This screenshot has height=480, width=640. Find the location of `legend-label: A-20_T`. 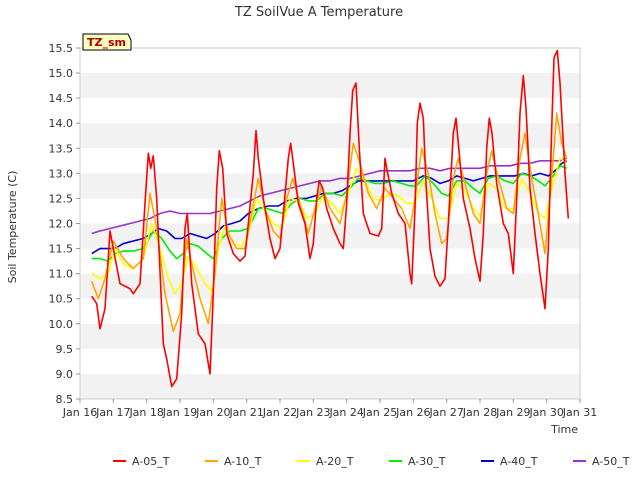

legend-label: A-20_T is located at coordinates (335, 461).